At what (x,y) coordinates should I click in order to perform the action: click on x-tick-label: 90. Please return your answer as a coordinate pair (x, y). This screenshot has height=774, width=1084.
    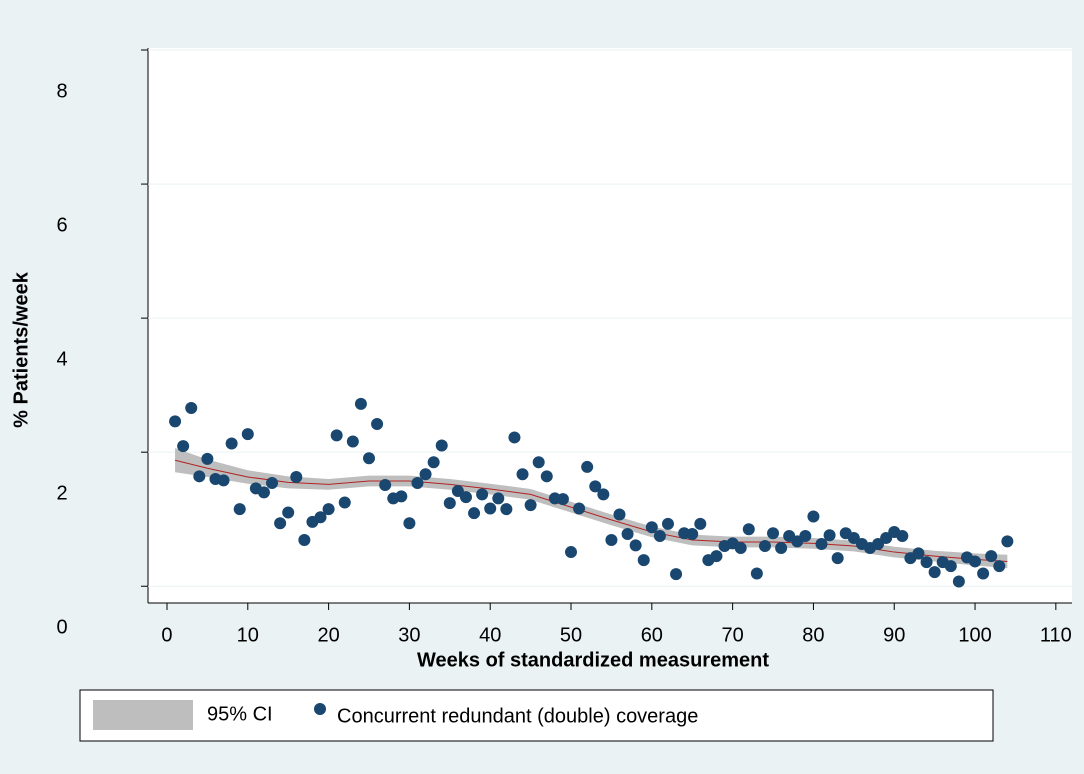
    Looking at the image, I should click on (894, 635).